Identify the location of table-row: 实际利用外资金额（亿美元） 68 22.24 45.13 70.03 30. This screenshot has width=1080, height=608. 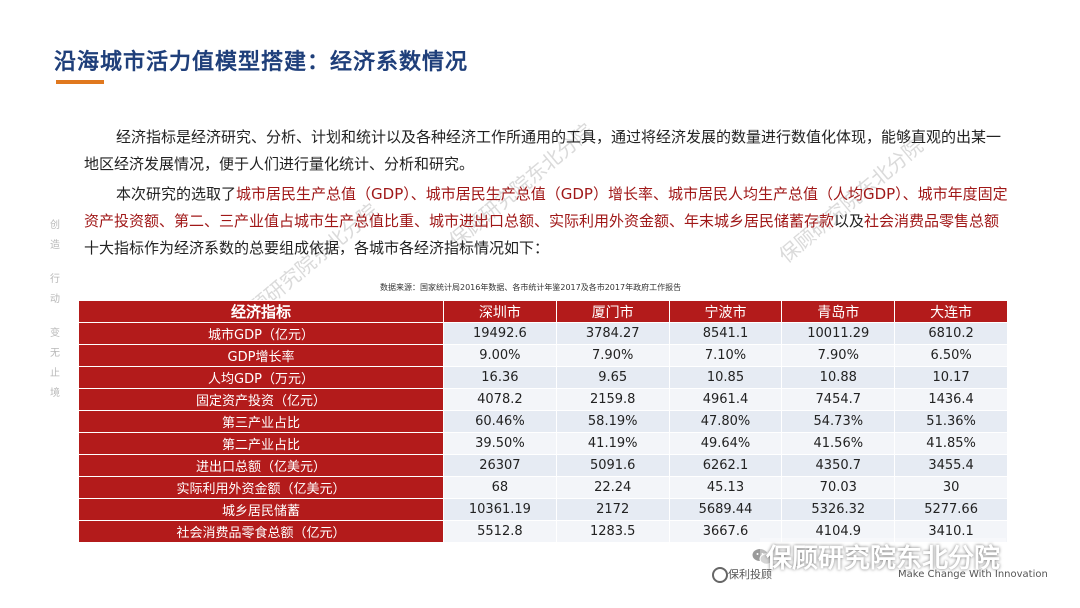
(543, 487).